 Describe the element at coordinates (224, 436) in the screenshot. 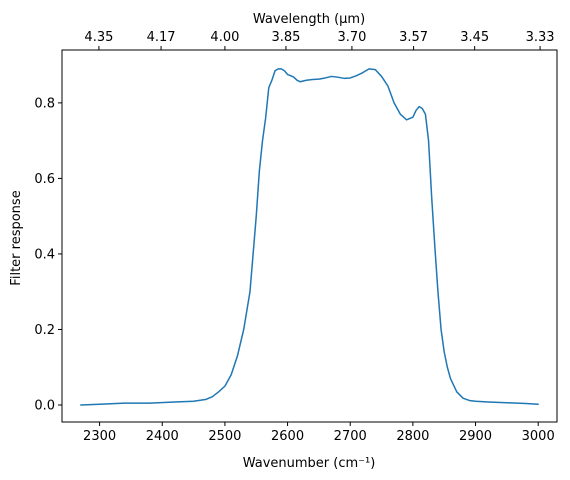

I see `x-tick-label: 2500` at that location.